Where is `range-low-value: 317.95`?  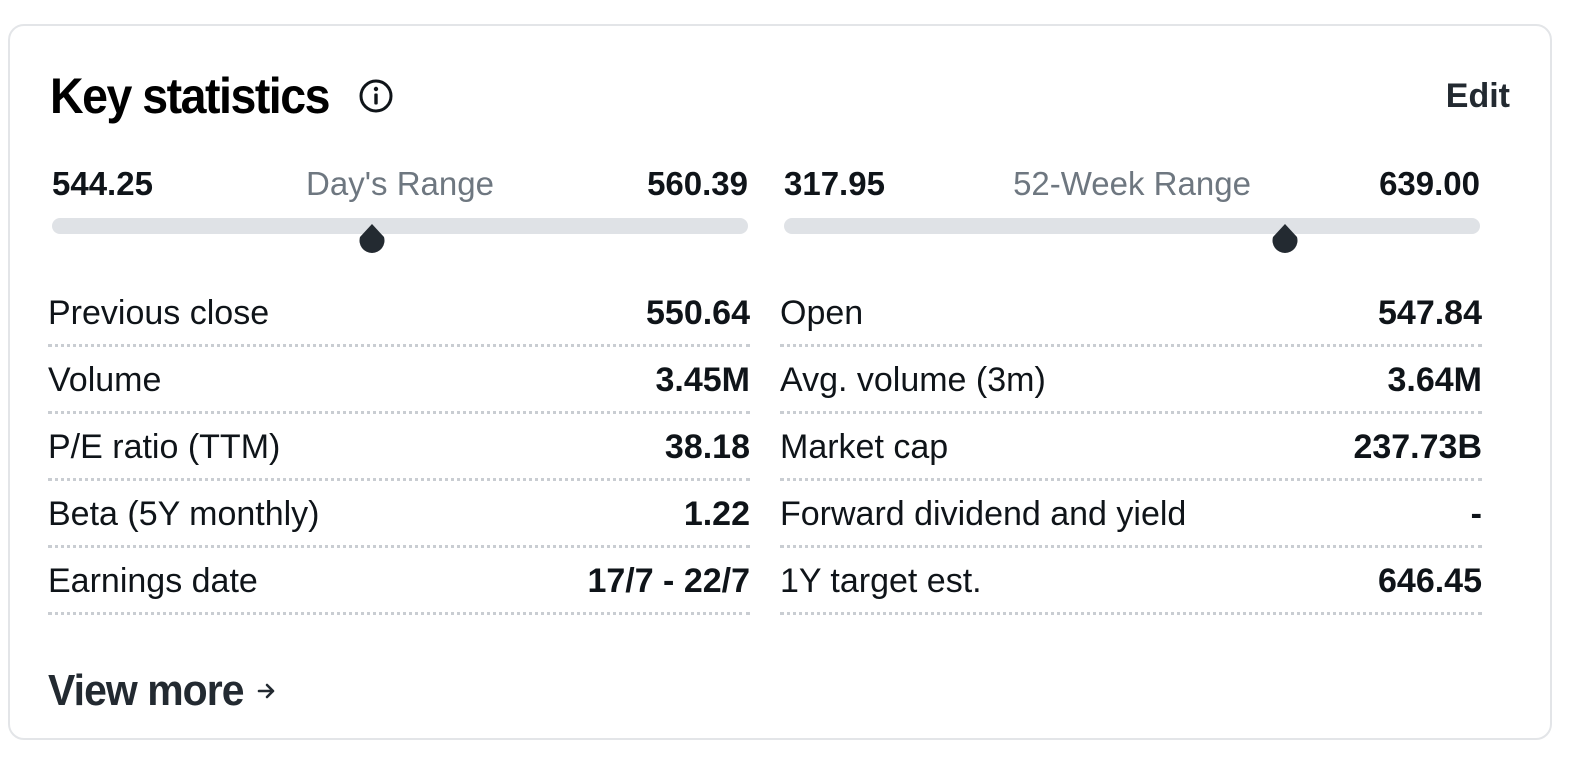 range-low-value: 317.95 is located at coordinates (834, 183).